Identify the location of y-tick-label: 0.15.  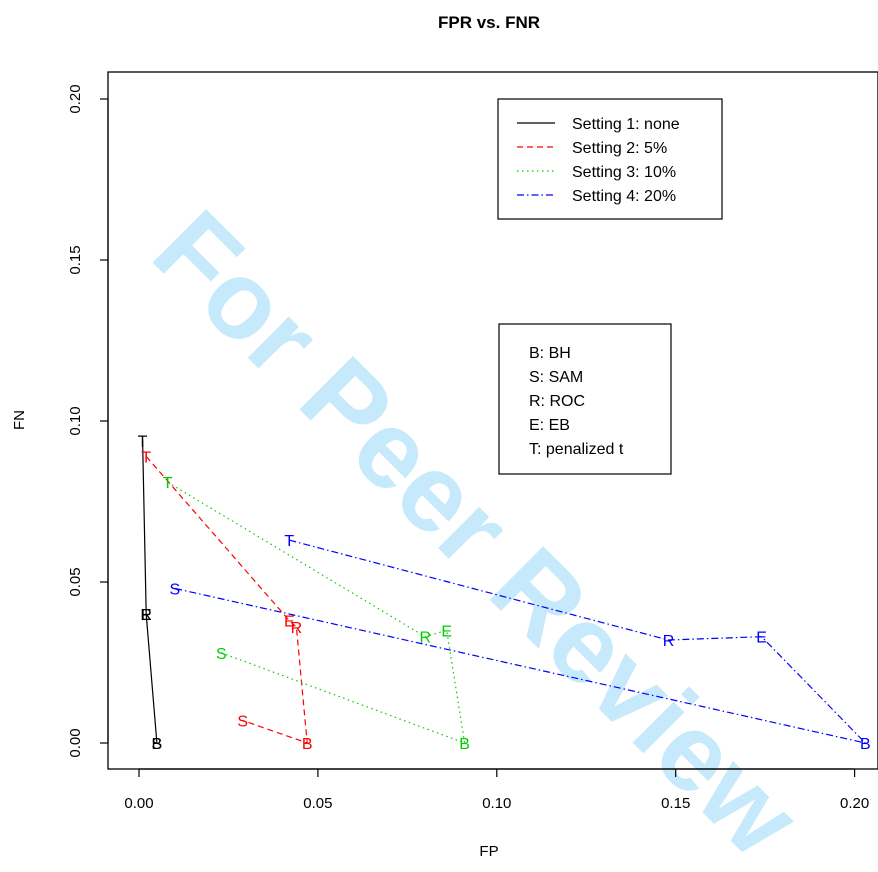
(75, 259).